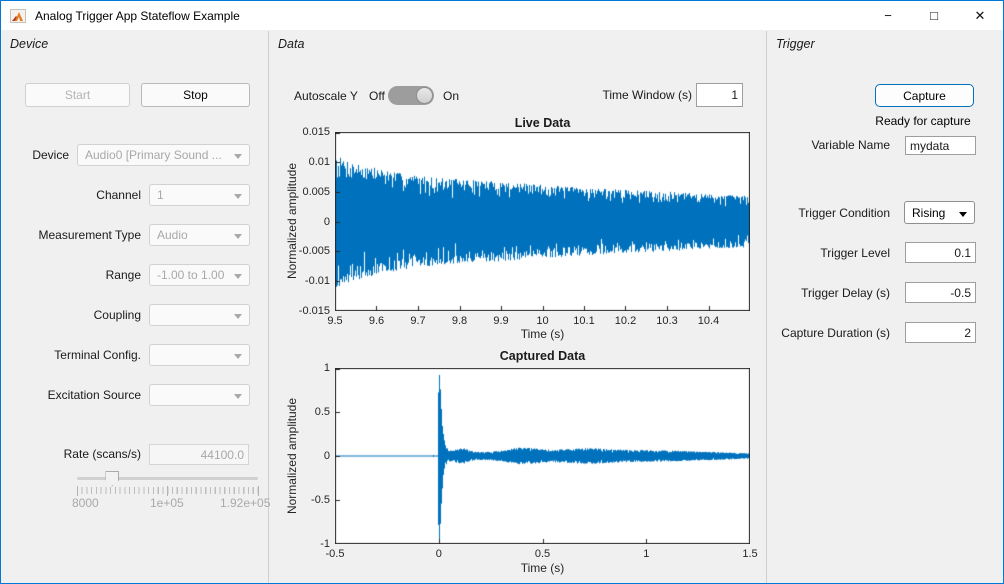 The image size is (1004, 584). I want to click on captured-ytick-label: -1, so click(325, 544).